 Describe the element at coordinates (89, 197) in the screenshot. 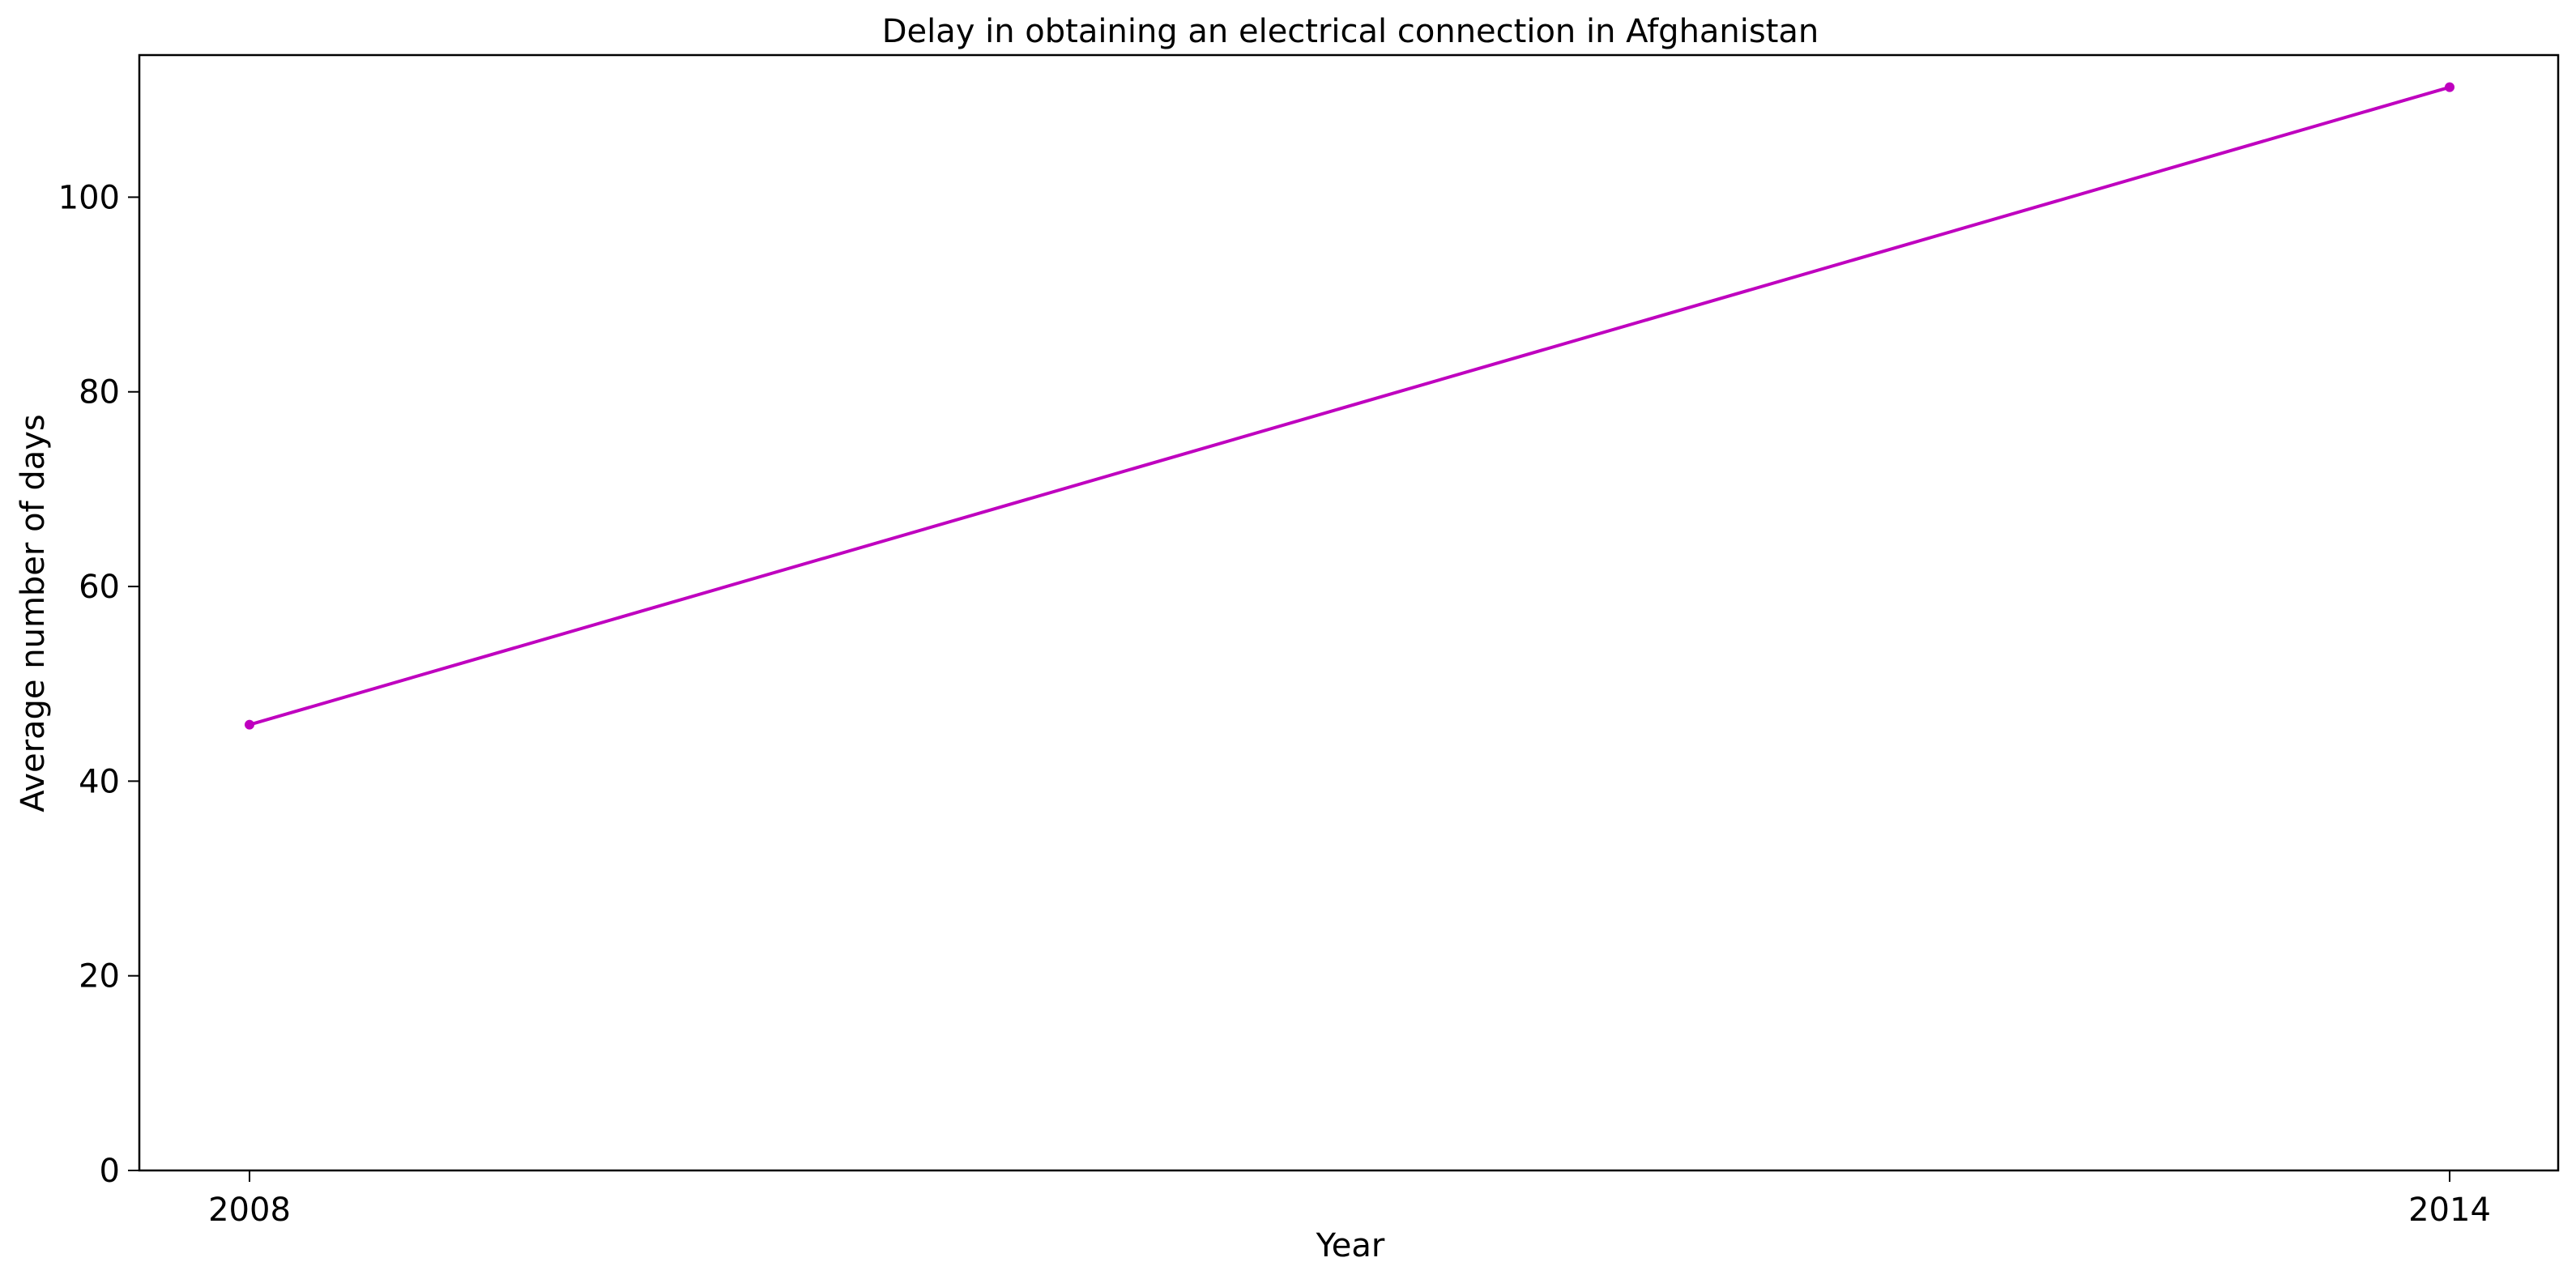

I see `y-tick-label: 100` at that location.